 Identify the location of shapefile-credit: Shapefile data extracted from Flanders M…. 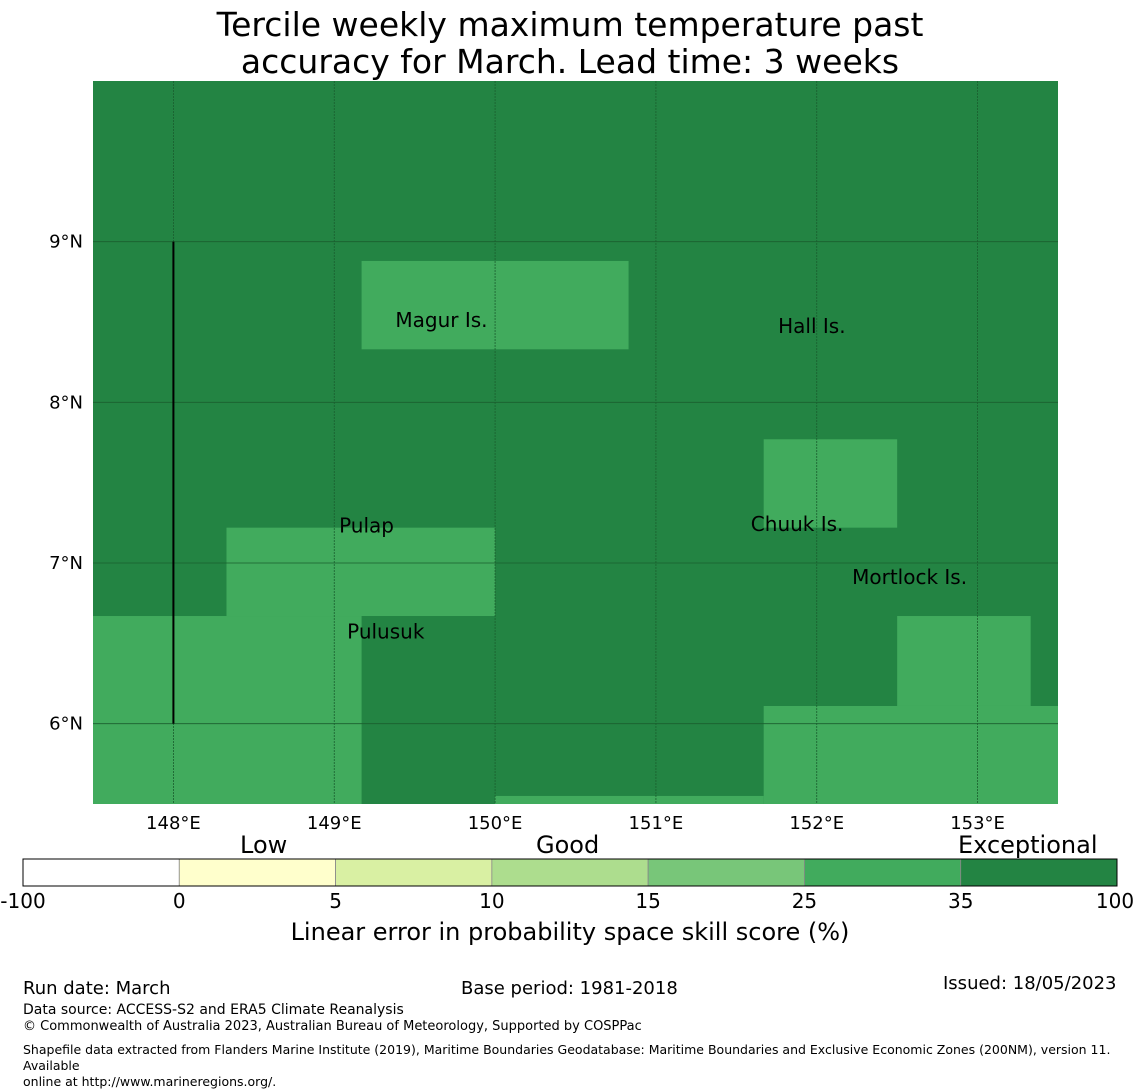
(580, 1066).